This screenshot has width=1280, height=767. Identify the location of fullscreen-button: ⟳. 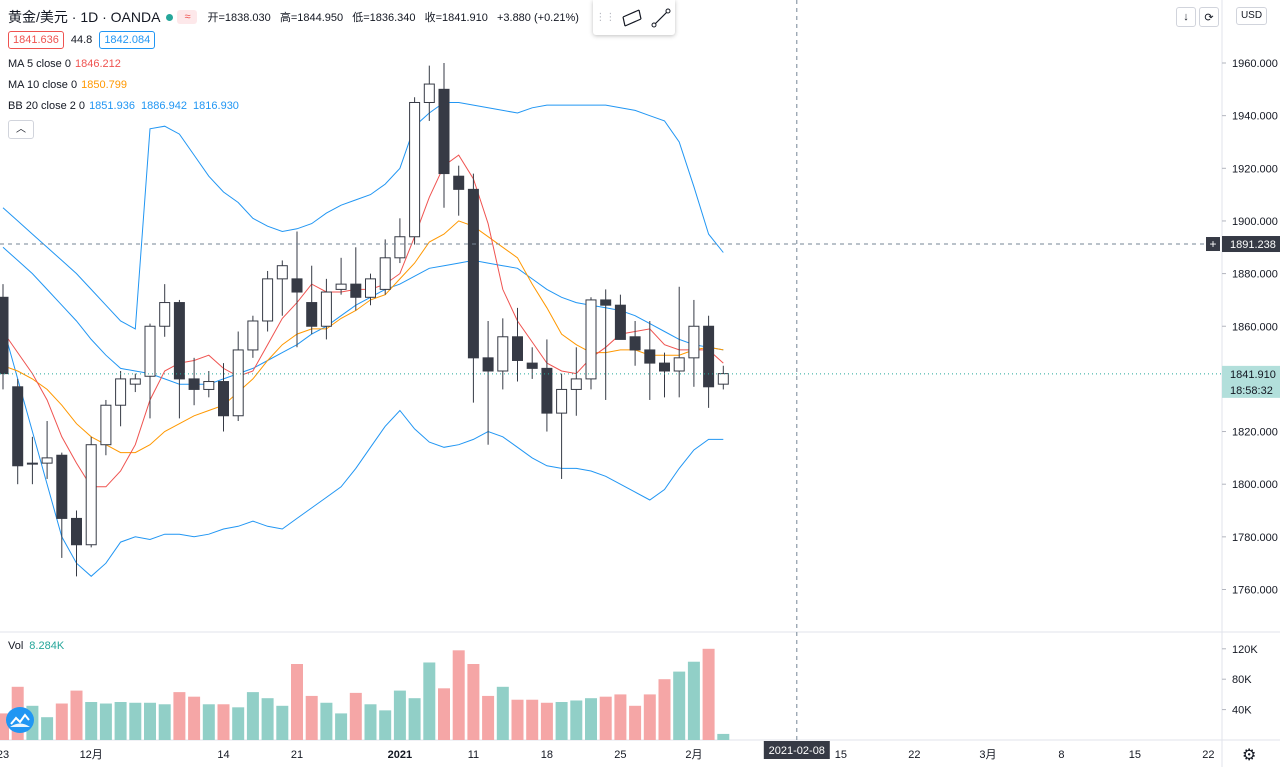
(1209, 17).